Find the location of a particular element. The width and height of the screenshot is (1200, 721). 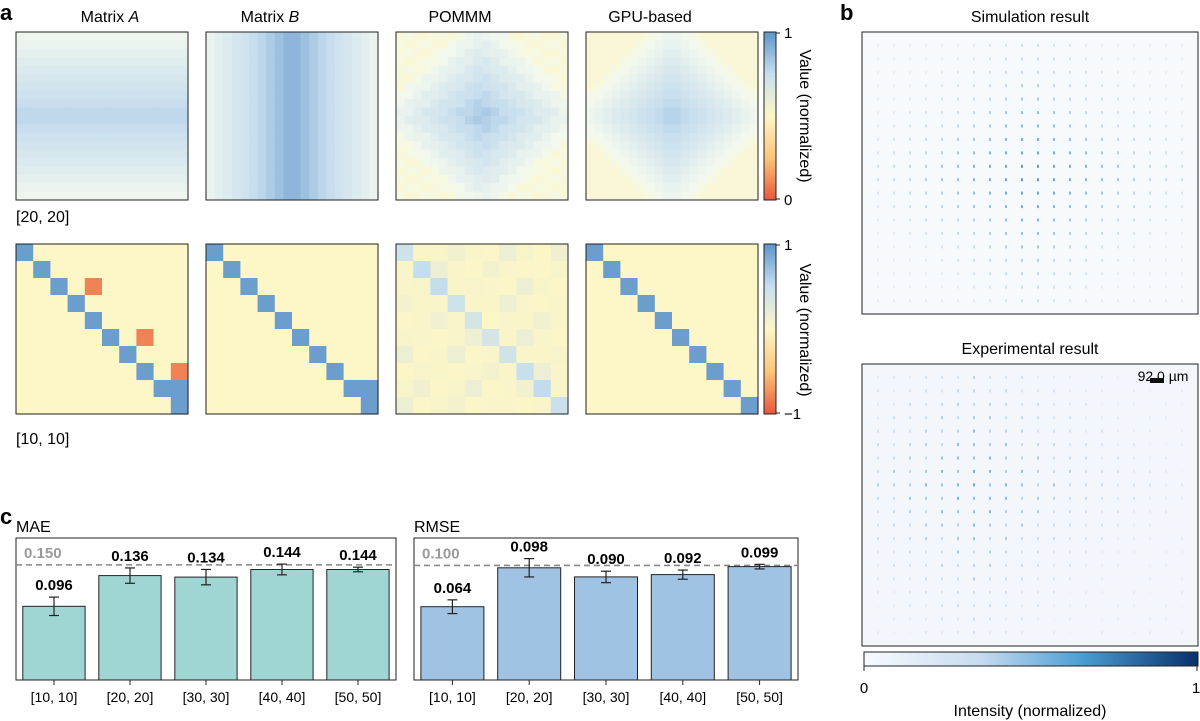

value-label: 0.144 is located at coordinates (358, 555).